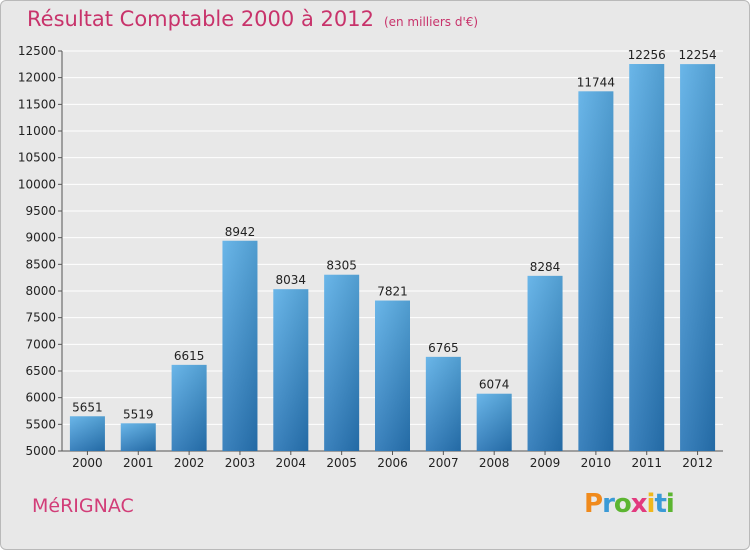 Image resolution: width=750 pixels, height=550 pixels. Describe the element at coordinates (40, 451) in the screenshot. I see `y-tick-label: 5000` at that location.